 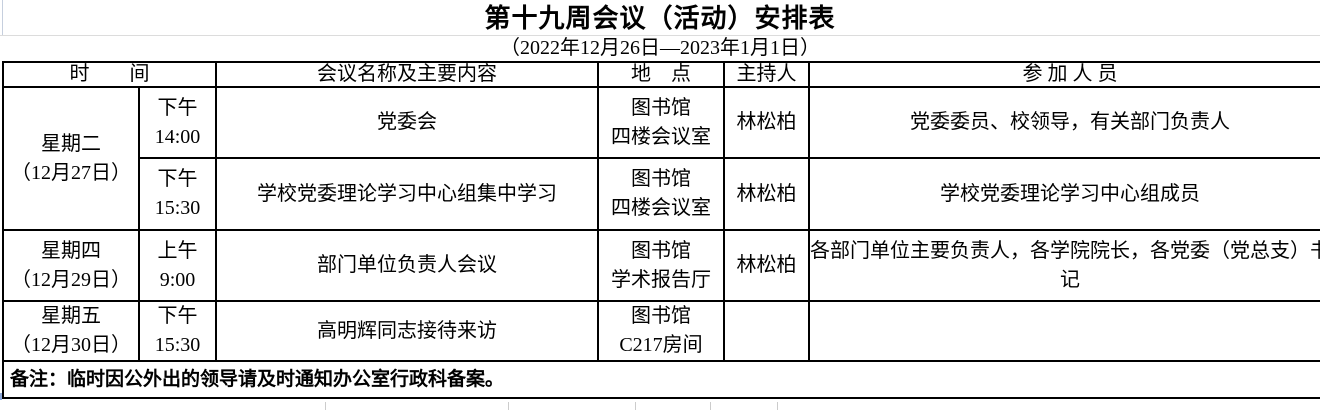 What do you see at coordinates (1064, 331) in the screenshot?
I see `cell-participants-empty` at bounding box center [1064, 331].